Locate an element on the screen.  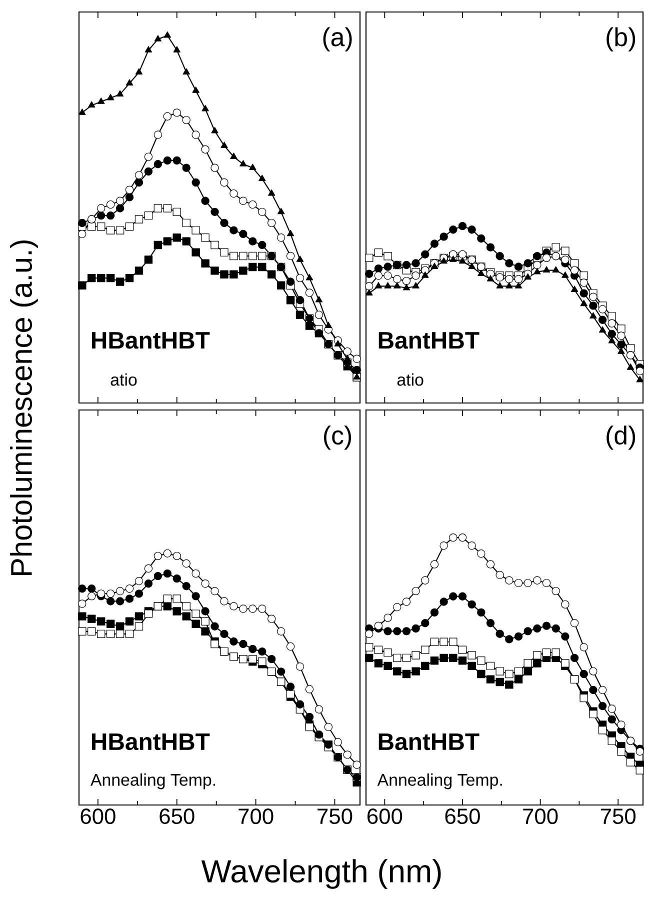
x-axis-title: Wavelength (nm) is located at coordinates (321, 874).